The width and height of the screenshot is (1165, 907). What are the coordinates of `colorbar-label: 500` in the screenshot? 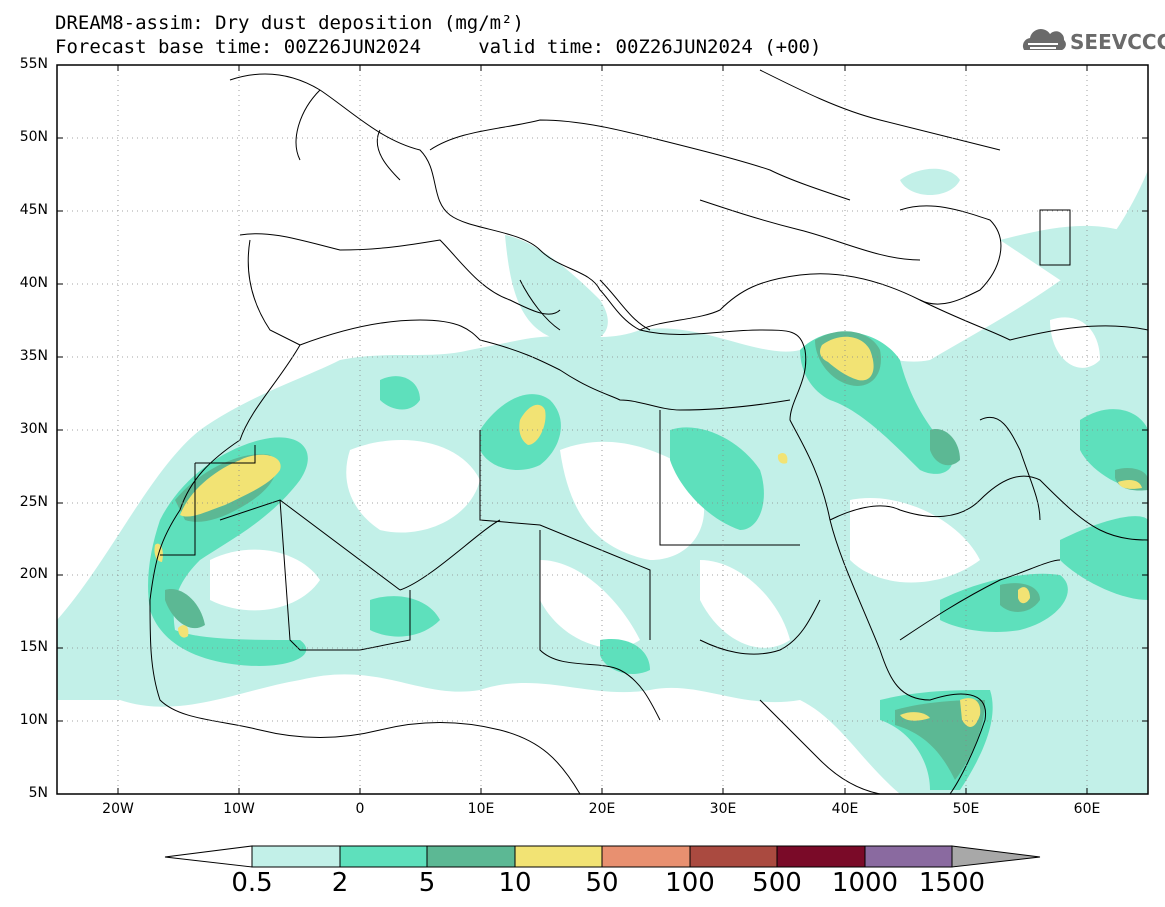 It's located at (777, 883).